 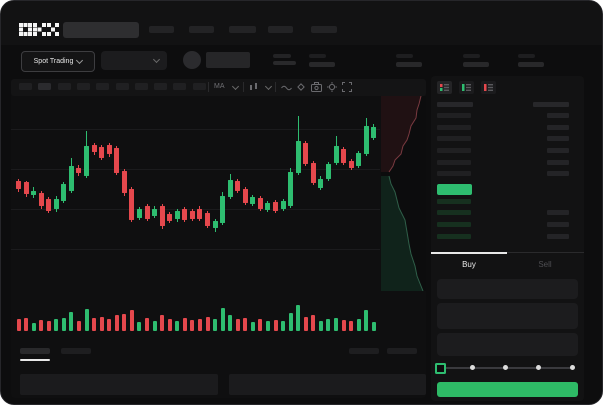 I want to click on candle-style-dropdown, so click(x=254, y=87).